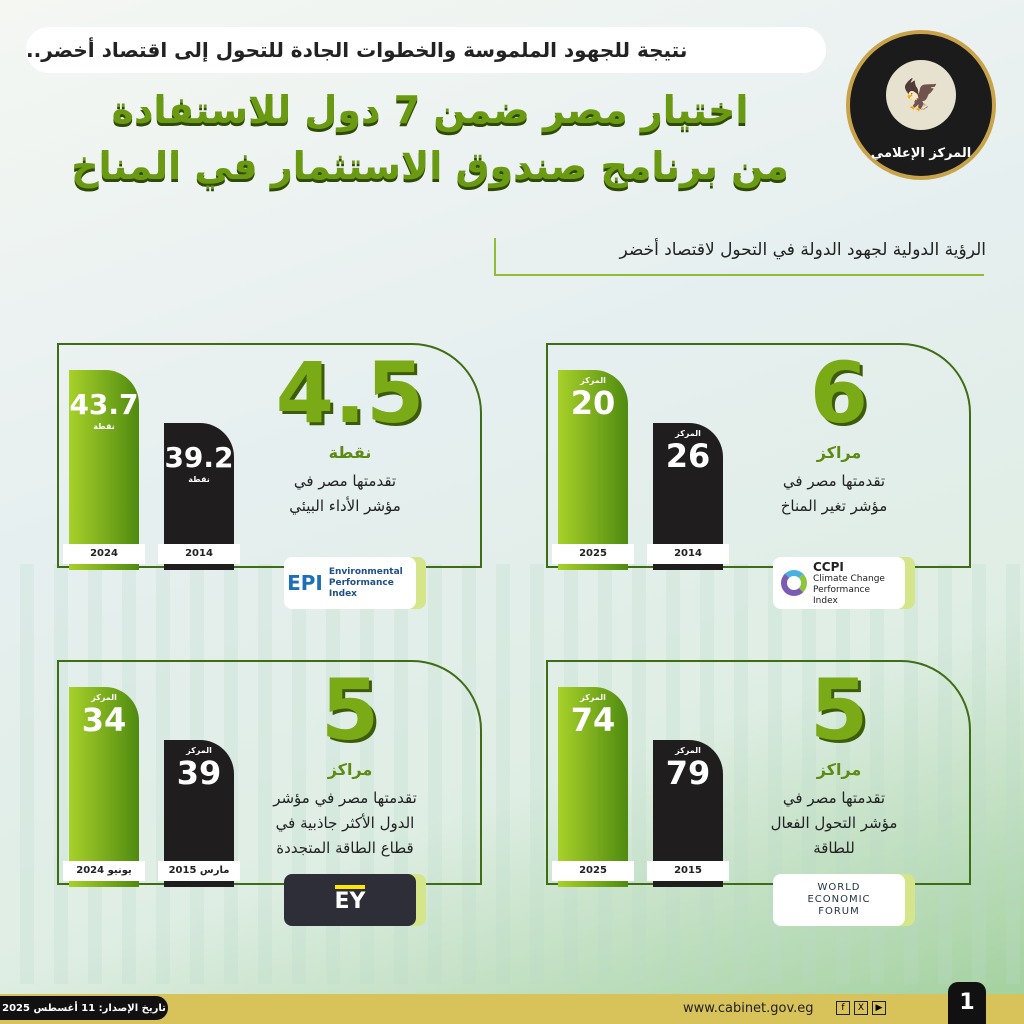 The height and width of the screenshot is (1024, 1024). I want to click on bar-current: المركز 20 2025, so click(593, 470).